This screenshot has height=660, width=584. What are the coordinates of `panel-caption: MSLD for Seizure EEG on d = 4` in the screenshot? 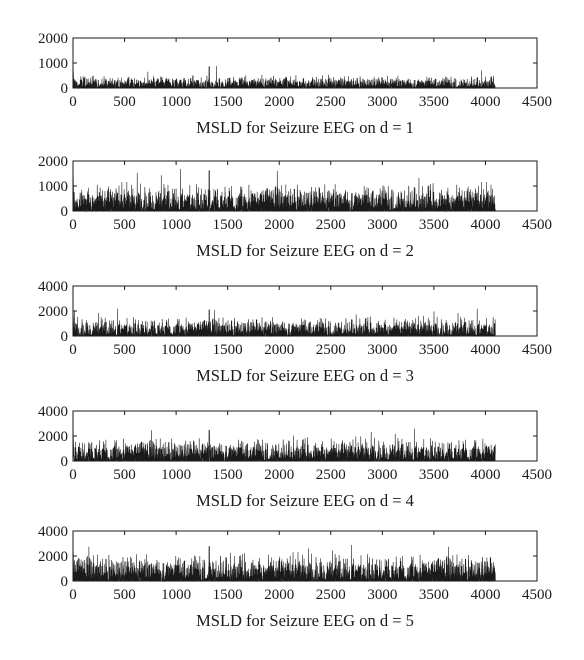 It's located at (305, 500).